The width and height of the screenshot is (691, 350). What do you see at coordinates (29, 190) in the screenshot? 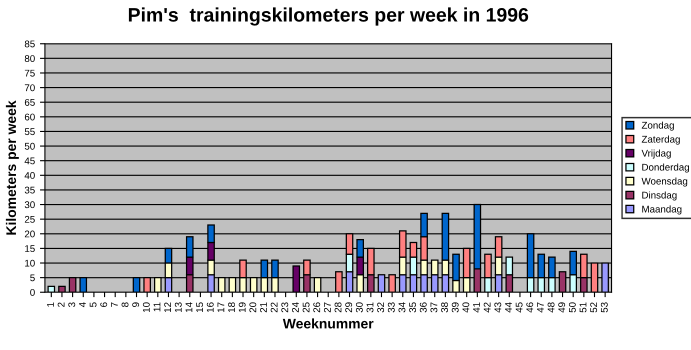
I see `y-tick-label: 35` at bounding box center [29, 190].